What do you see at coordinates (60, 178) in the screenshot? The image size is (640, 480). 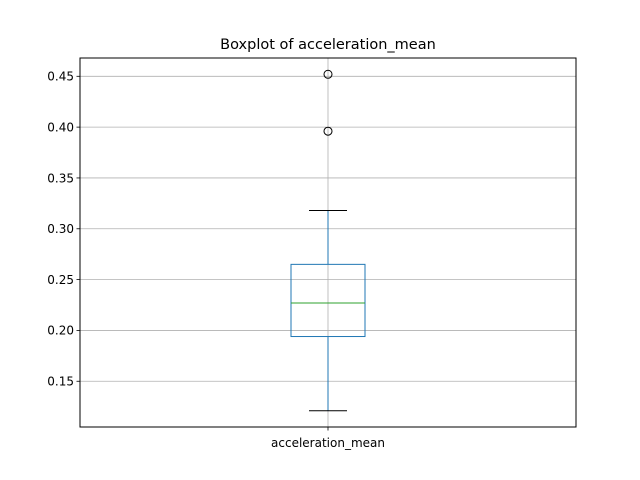 I see `y-tick-label: 0.35` at bounding box center [60, 178].